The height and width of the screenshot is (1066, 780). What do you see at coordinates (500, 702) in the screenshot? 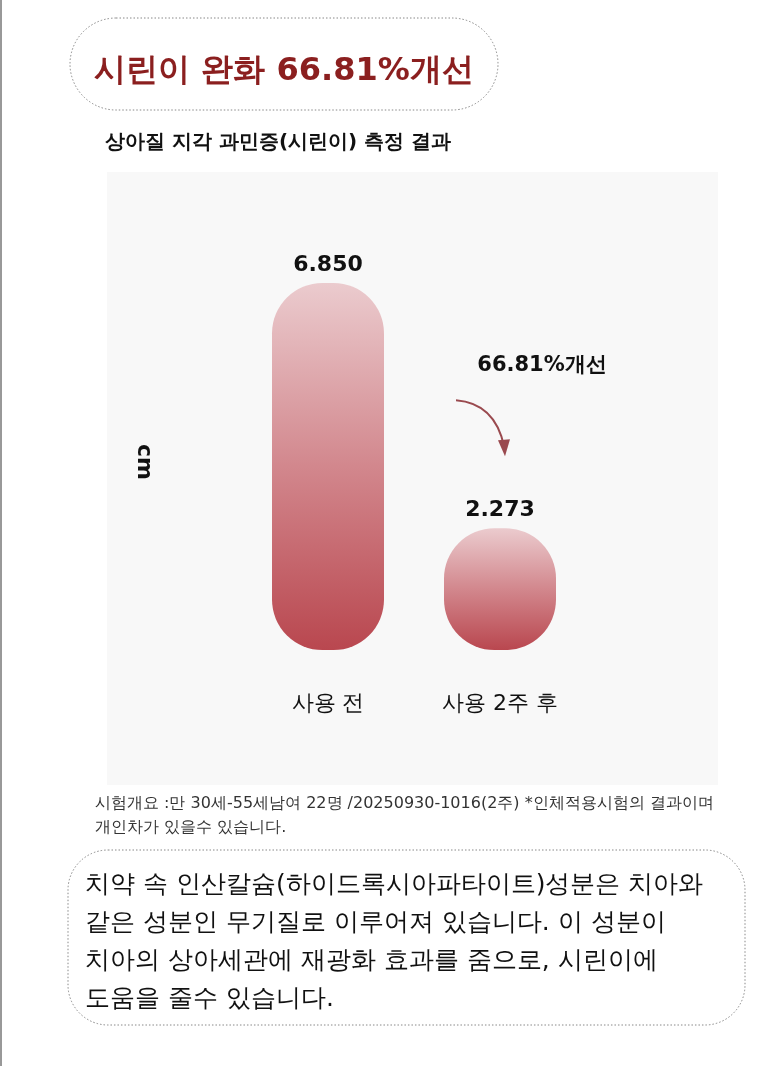
I see `x-tick-label: 사용 2주 후` at bounding box center [500, 702].